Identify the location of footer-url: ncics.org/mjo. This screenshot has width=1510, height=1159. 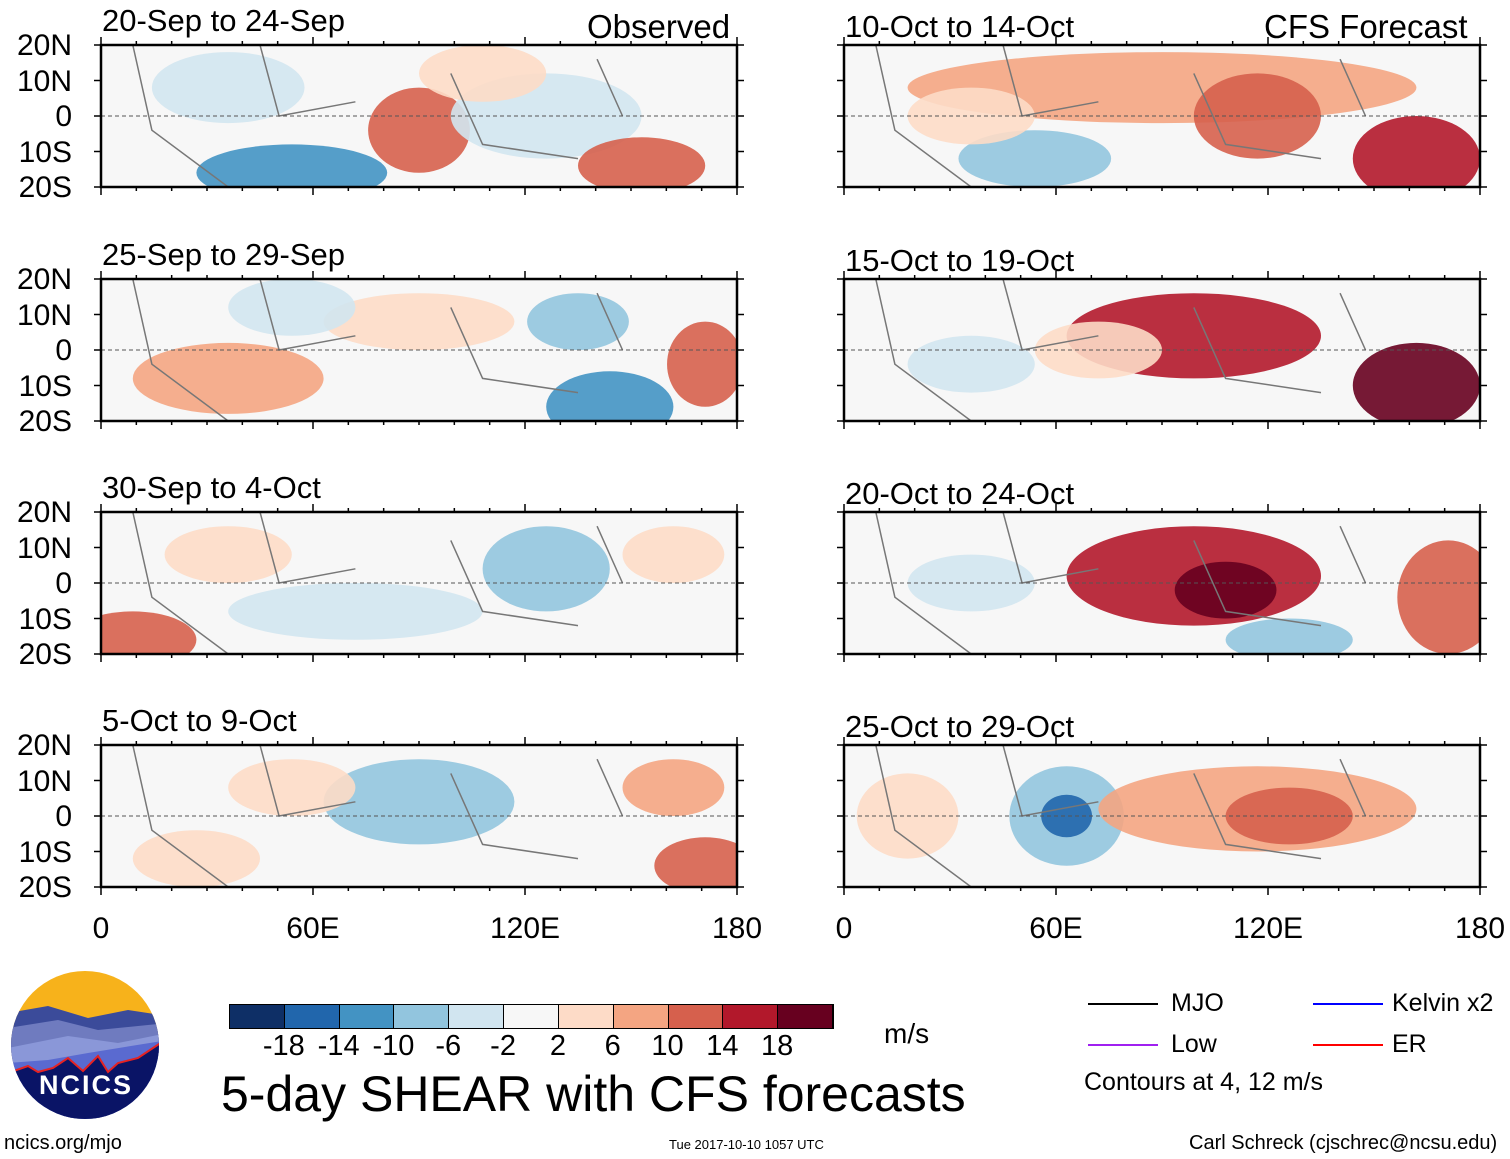
(63, 1143).